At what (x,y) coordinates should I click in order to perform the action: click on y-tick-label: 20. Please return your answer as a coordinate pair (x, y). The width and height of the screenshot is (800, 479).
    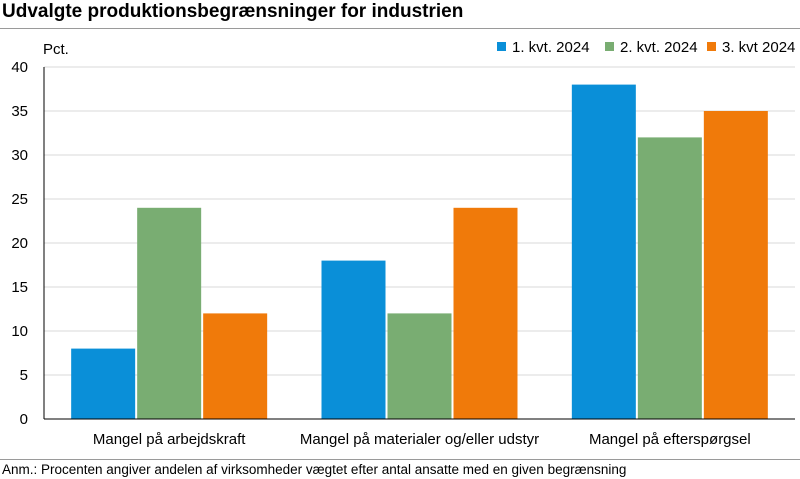
    Looking at the image, I should click on (19, 243).